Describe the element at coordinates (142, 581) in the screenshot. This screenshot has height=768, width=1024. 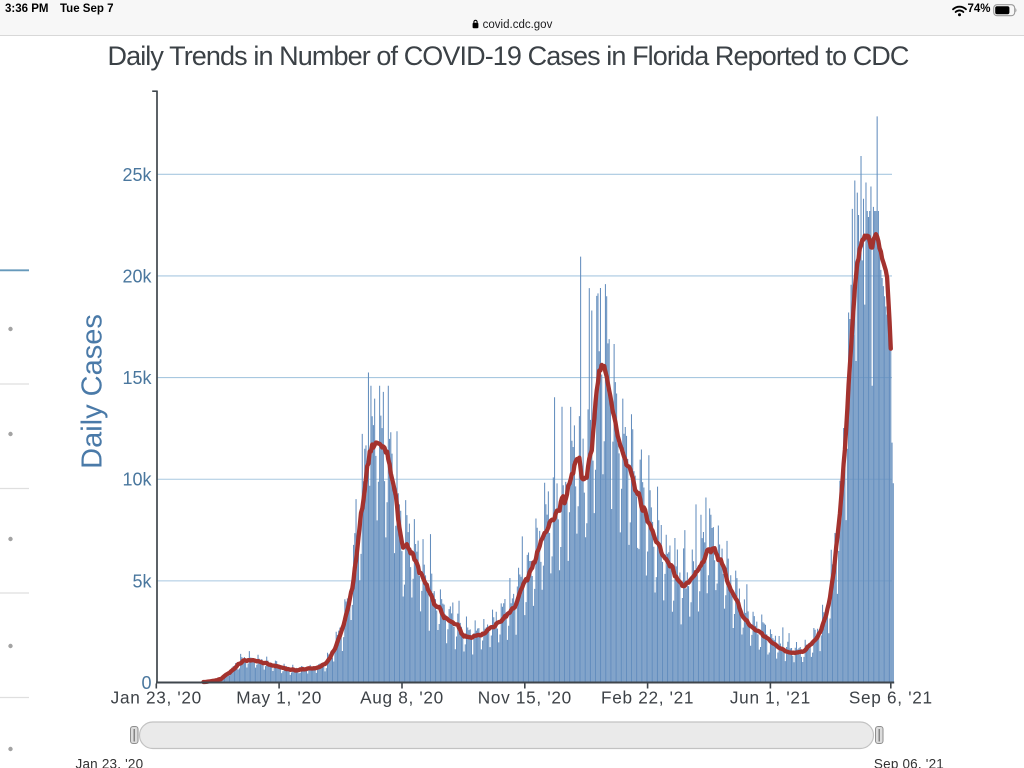
I see `svg-text: 5k` at that location.